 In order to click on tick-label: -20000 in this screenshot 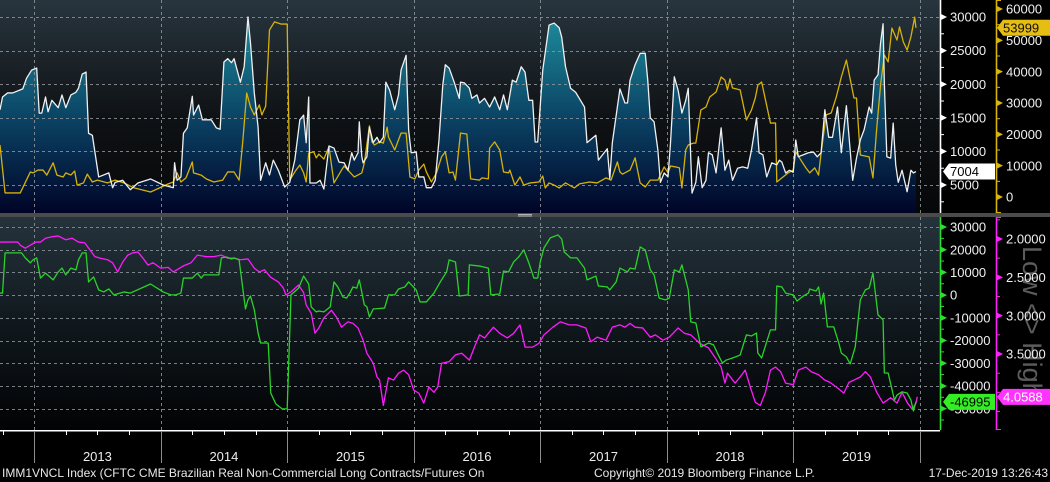, I will do `click(970, 340)`.